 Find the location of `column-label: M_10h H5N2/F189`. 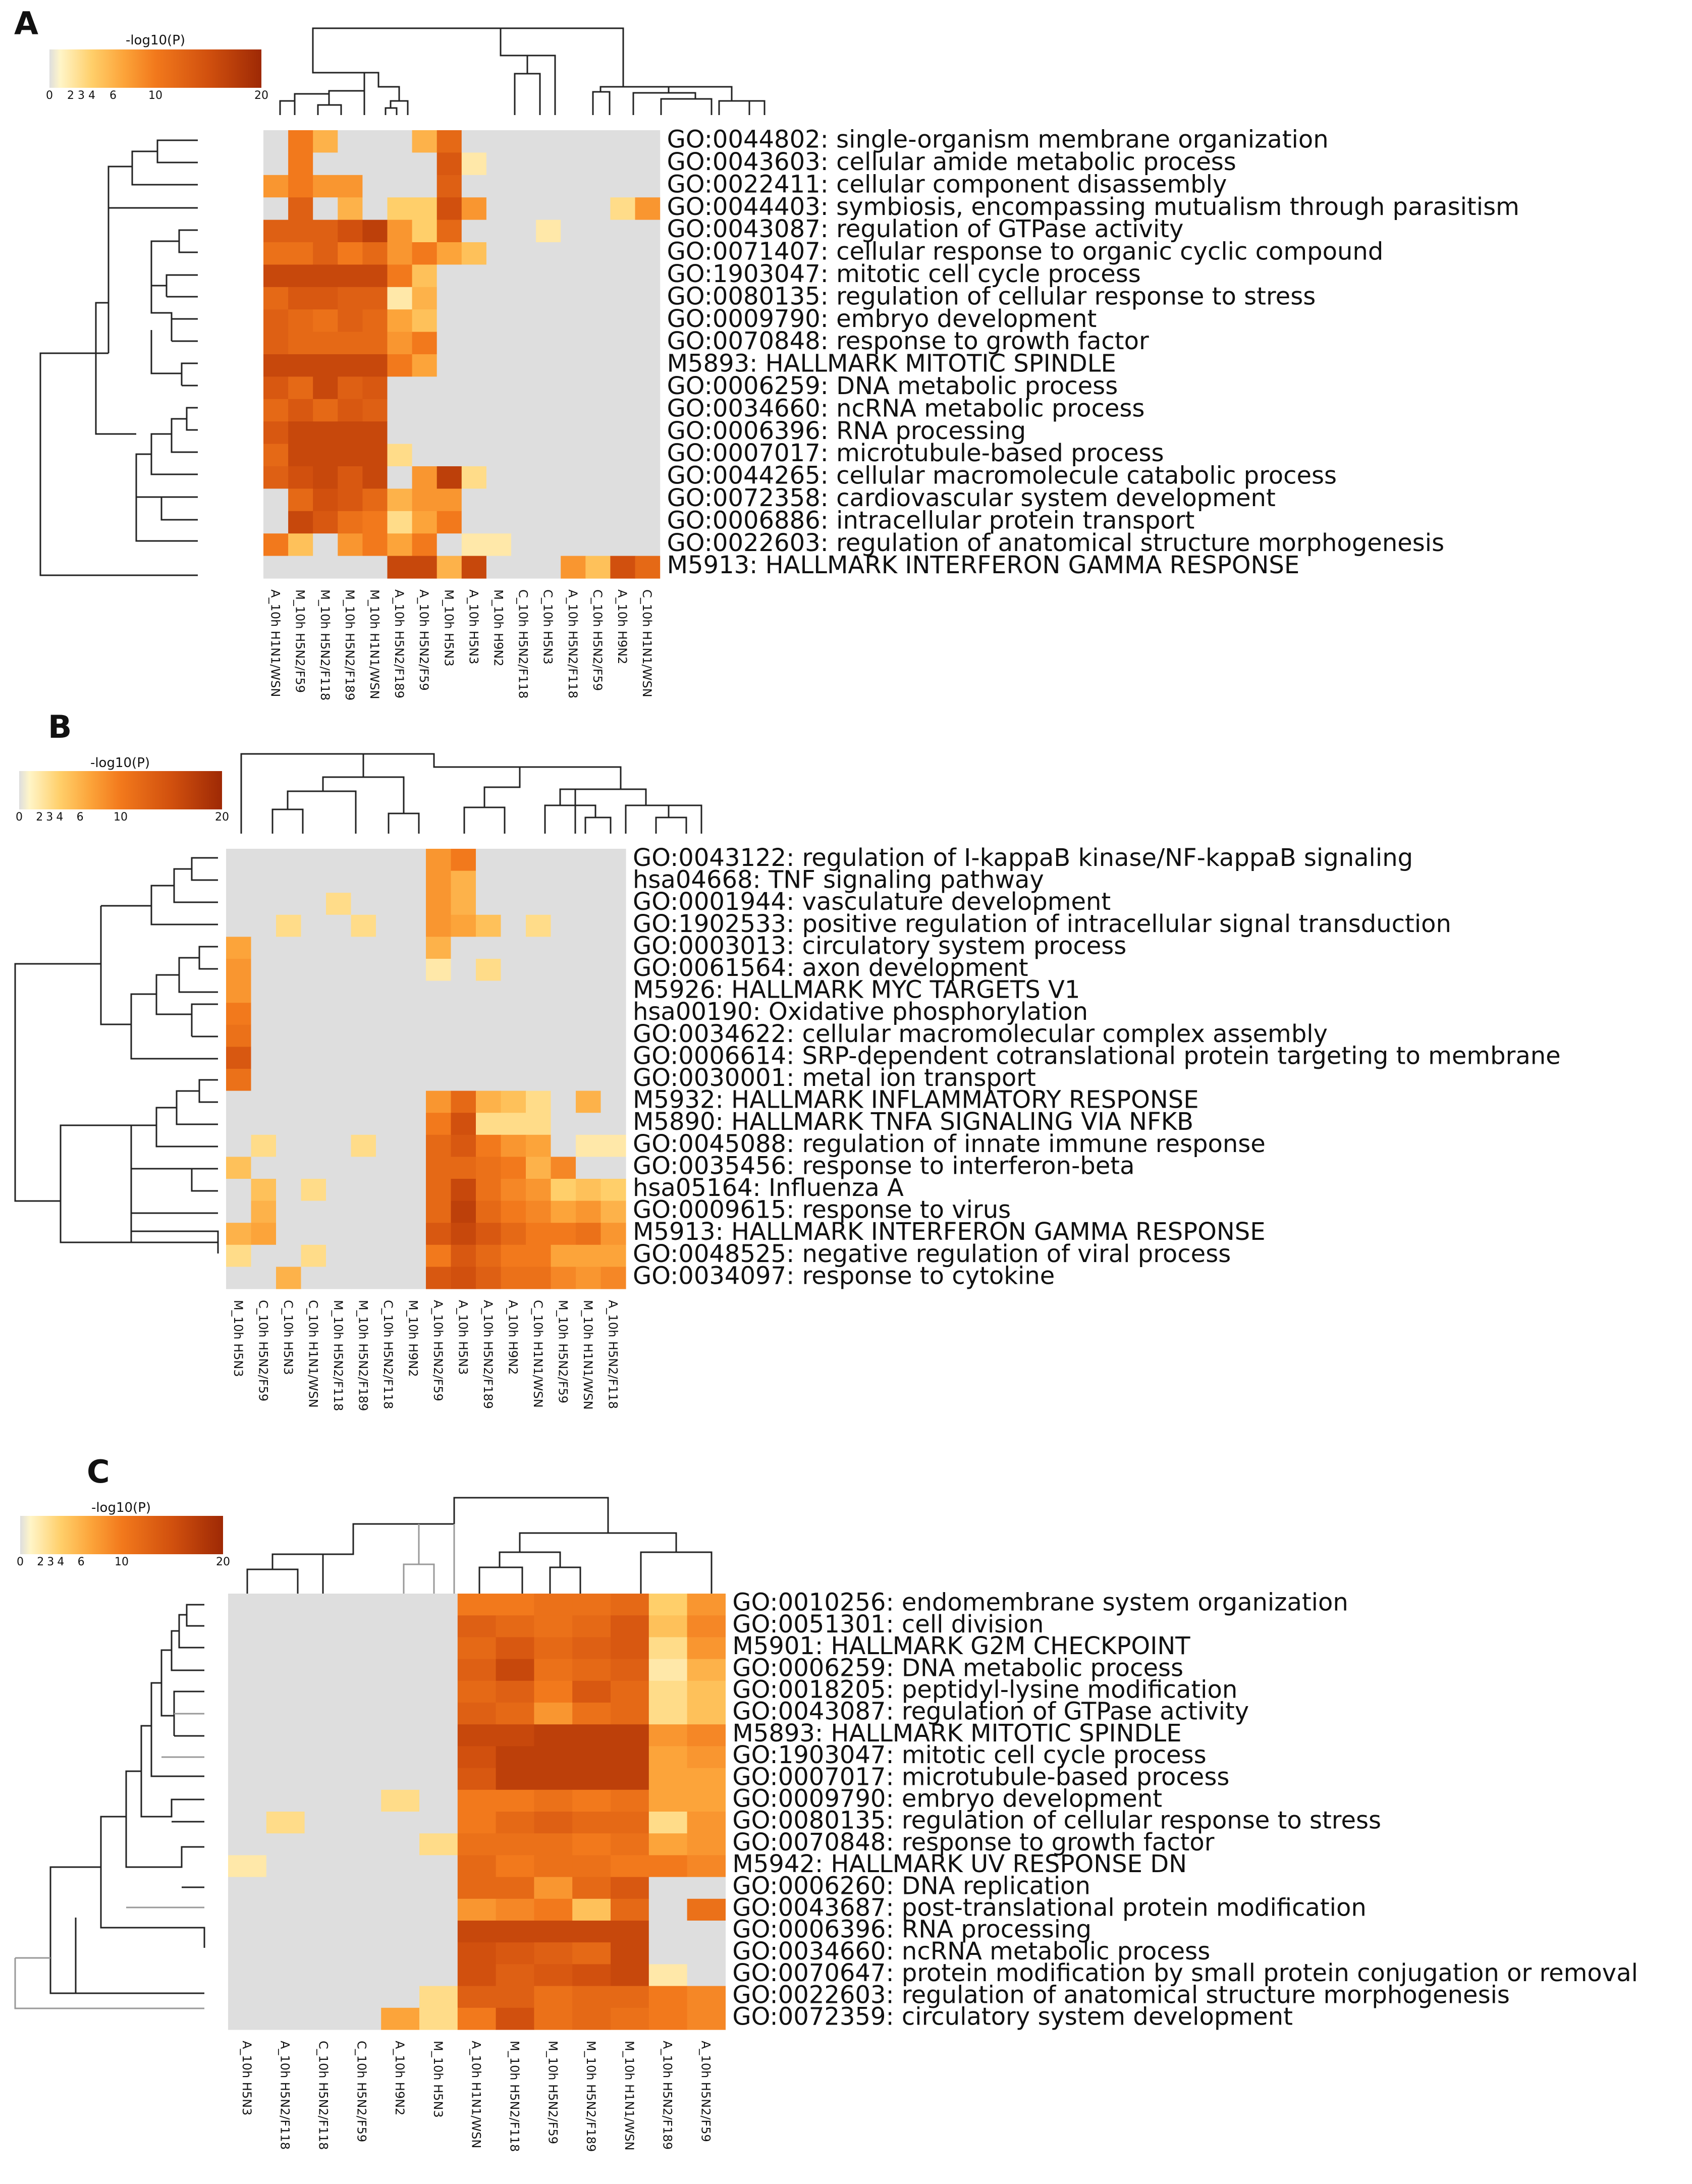

column-label: M_10h H5N2/F189 is located at coordinates (591, 2096).